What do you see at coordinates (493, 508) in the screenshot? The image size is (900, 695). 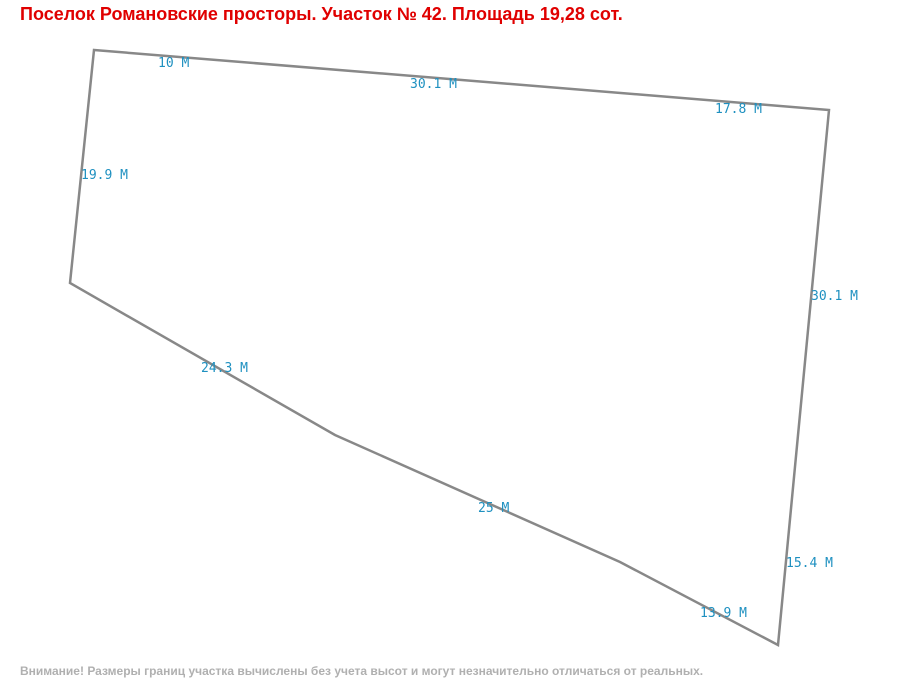 I see `edge-label: 25 М` at bounding box center [493, 508].